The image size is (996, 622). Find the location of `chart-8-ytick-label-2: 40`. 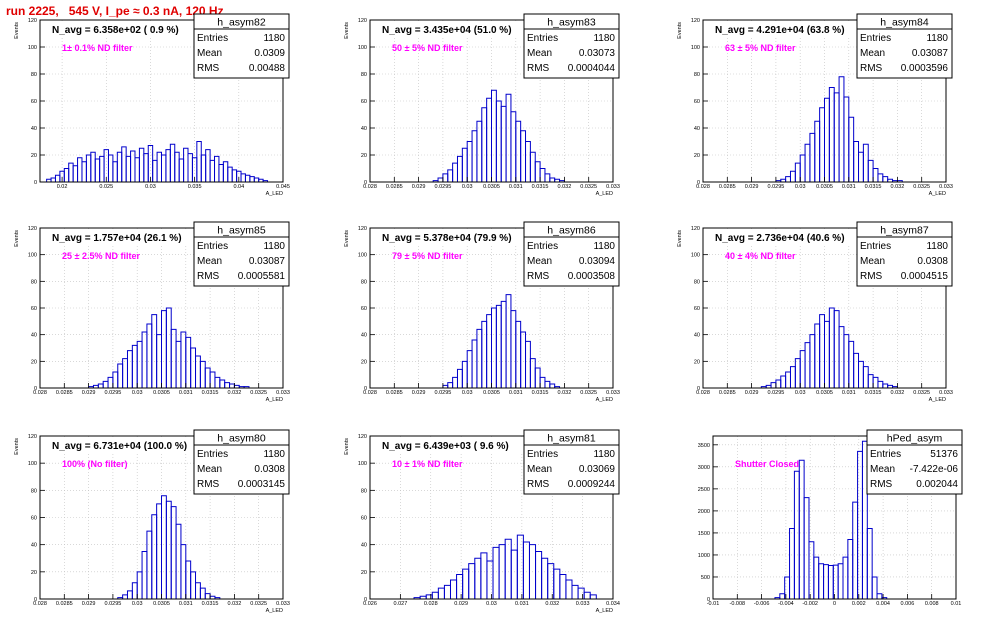

chart-8-ytick-label-2: 40 is located at coordinates (364, 546).